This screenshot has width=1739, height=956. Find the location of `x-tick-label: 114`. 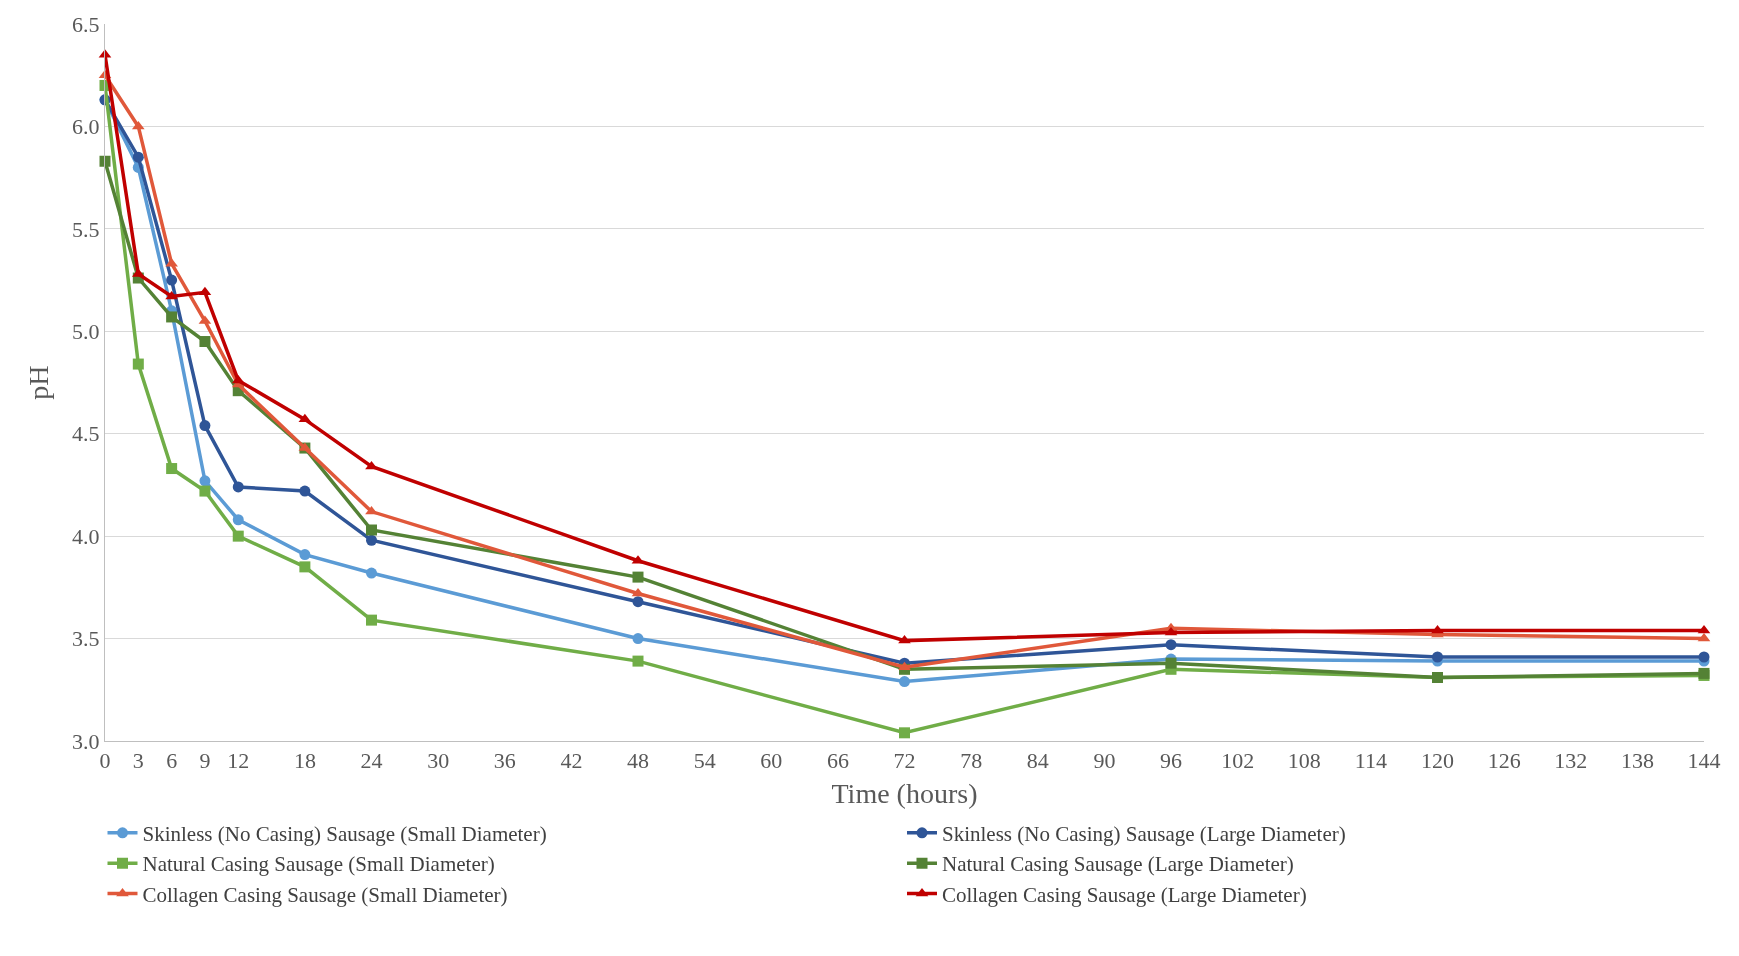

x-tick-label: 114 is located at coordinates (1370, 761).